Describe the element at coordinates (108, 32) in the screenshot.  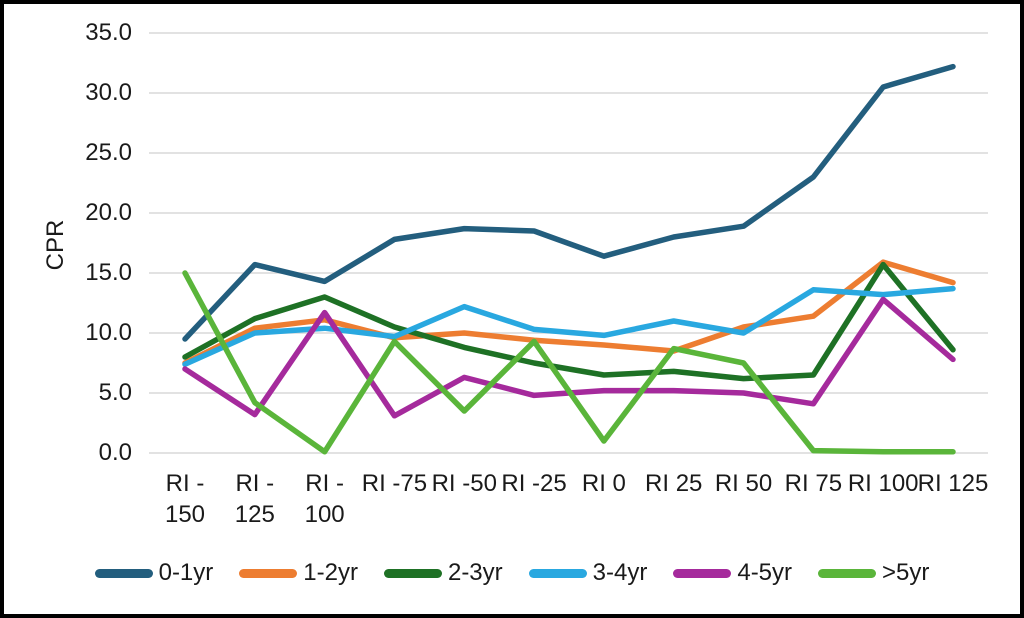
I see `y-tick-label: 35.0` at that location.